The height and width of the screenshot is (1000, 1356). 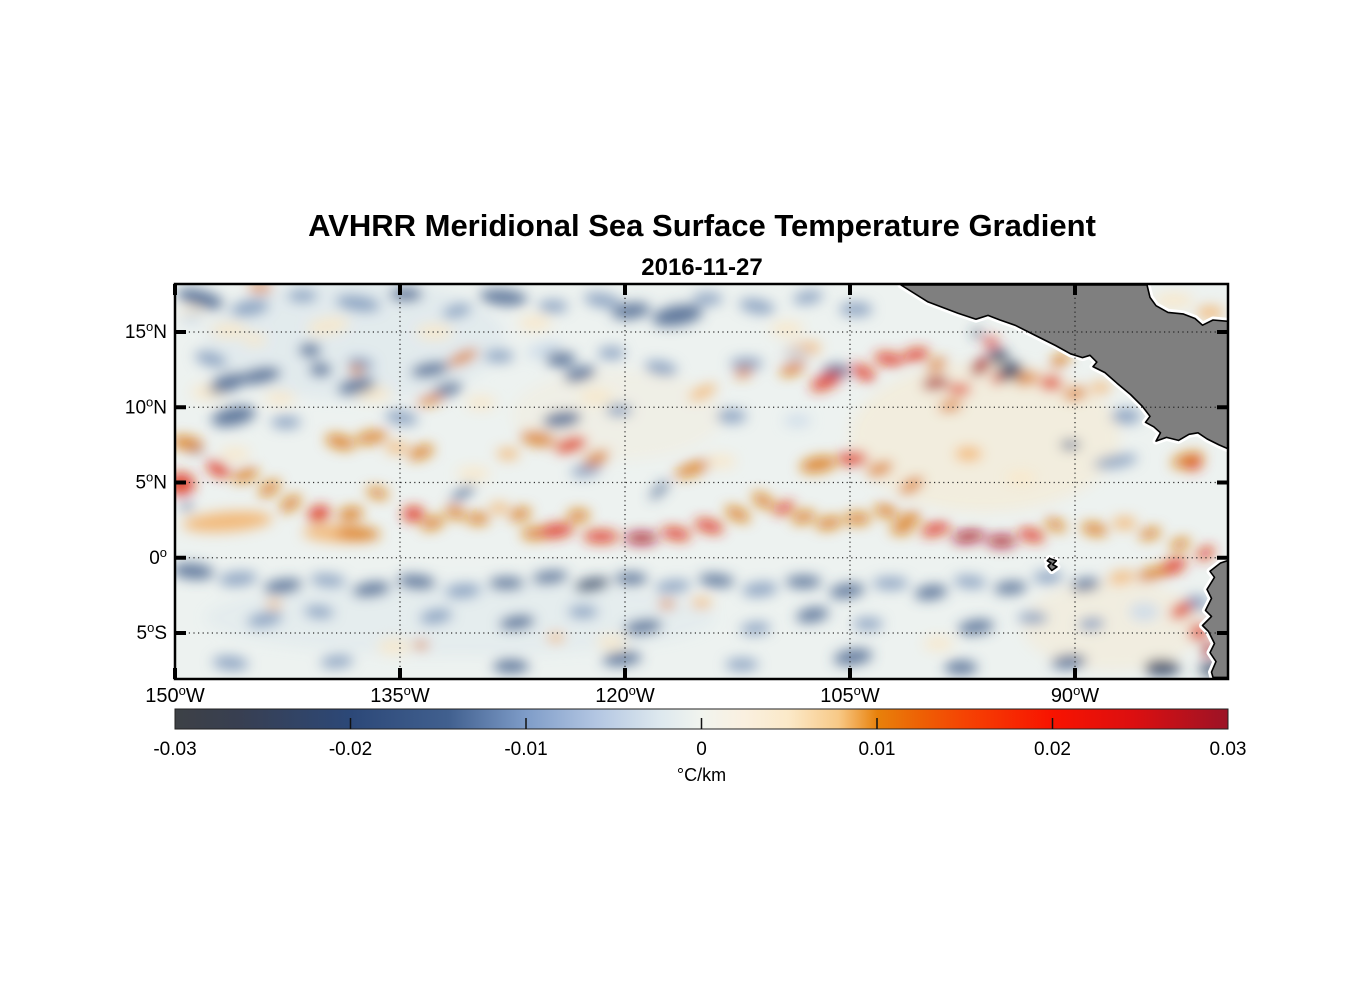 I want to click on colorbar-tick-label: 0.01, so click(x=877, y=749).